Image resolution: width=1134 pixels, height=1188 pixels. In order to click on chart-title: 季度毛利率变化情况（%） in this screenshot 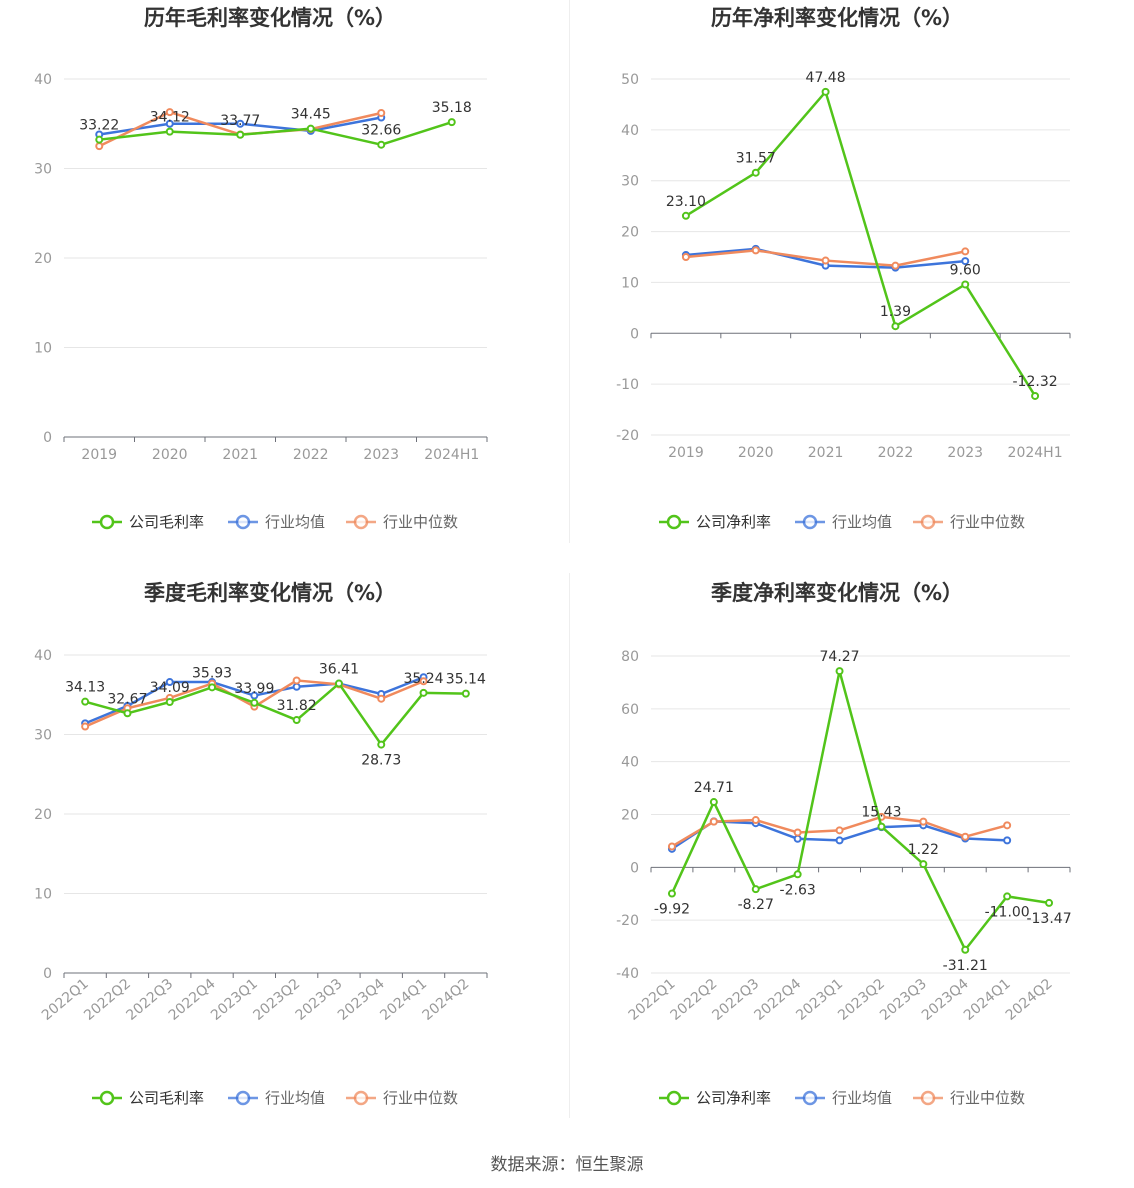, I will do `click(270, 593)`.